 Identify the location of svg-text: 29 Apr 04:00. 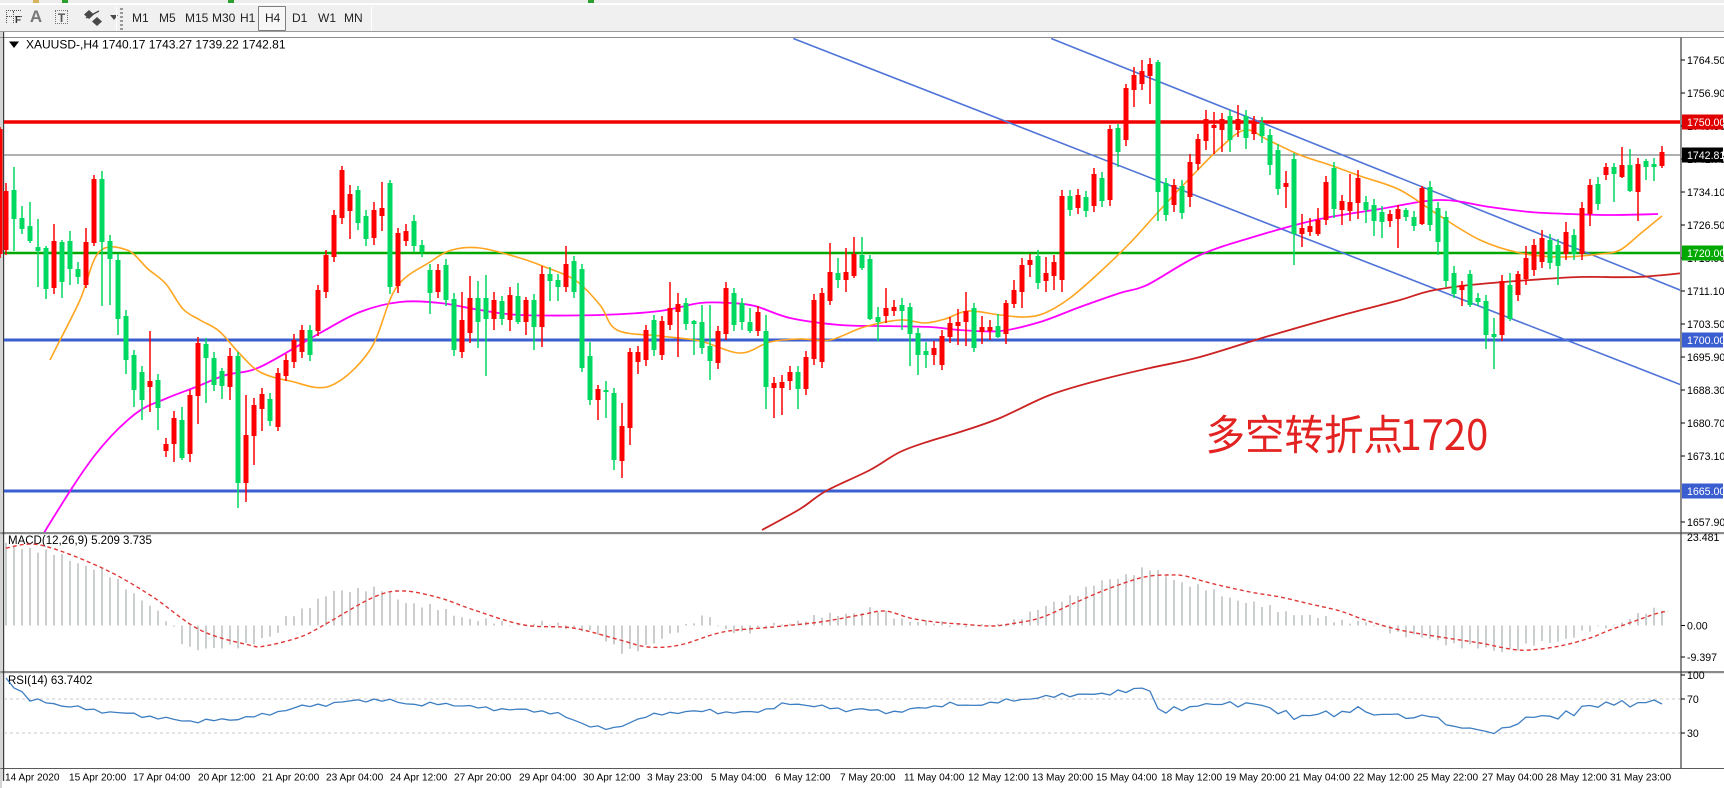
(548, 778).